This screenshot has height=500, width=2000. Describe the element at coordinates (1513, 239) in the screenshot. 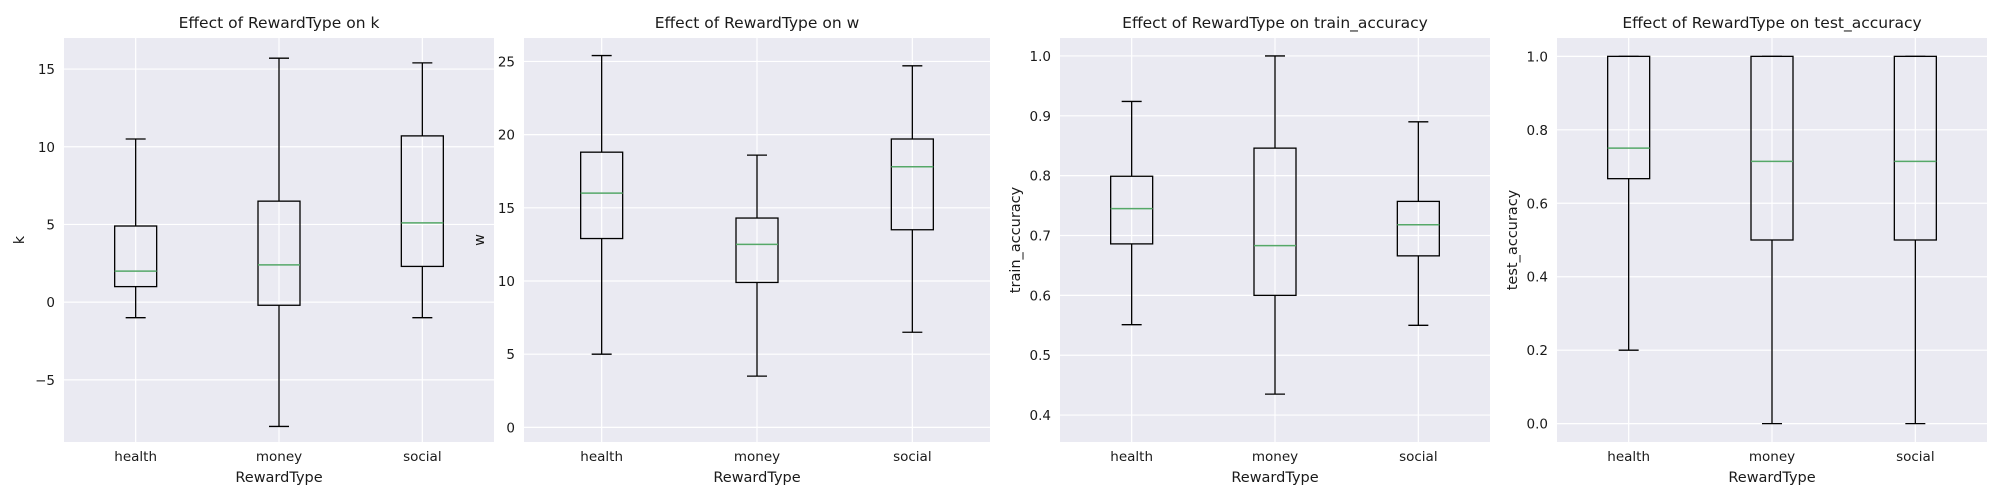

I see `y-axis-label: test_accuracy` at that location.